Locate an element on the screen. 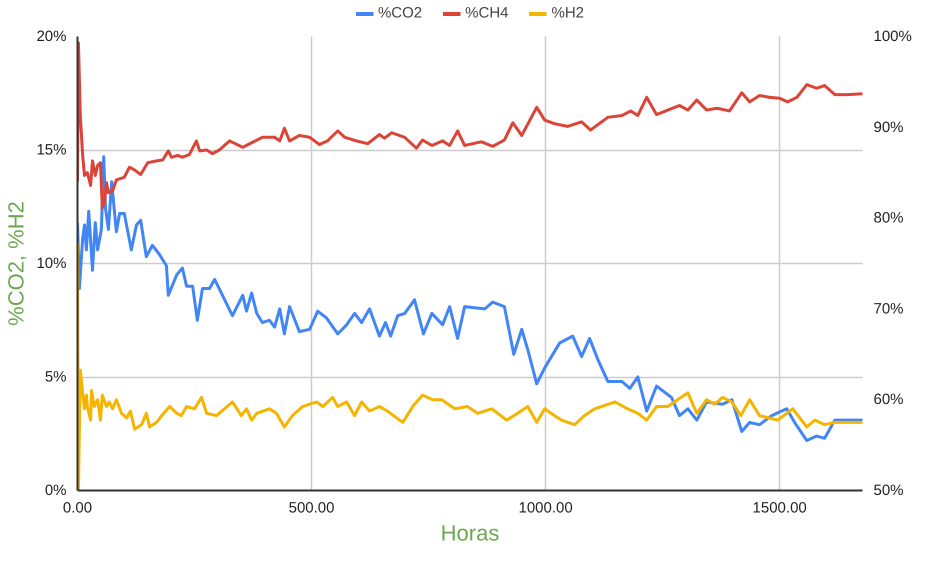  y-tick-label: 10% is located at coordinates (51, 263).